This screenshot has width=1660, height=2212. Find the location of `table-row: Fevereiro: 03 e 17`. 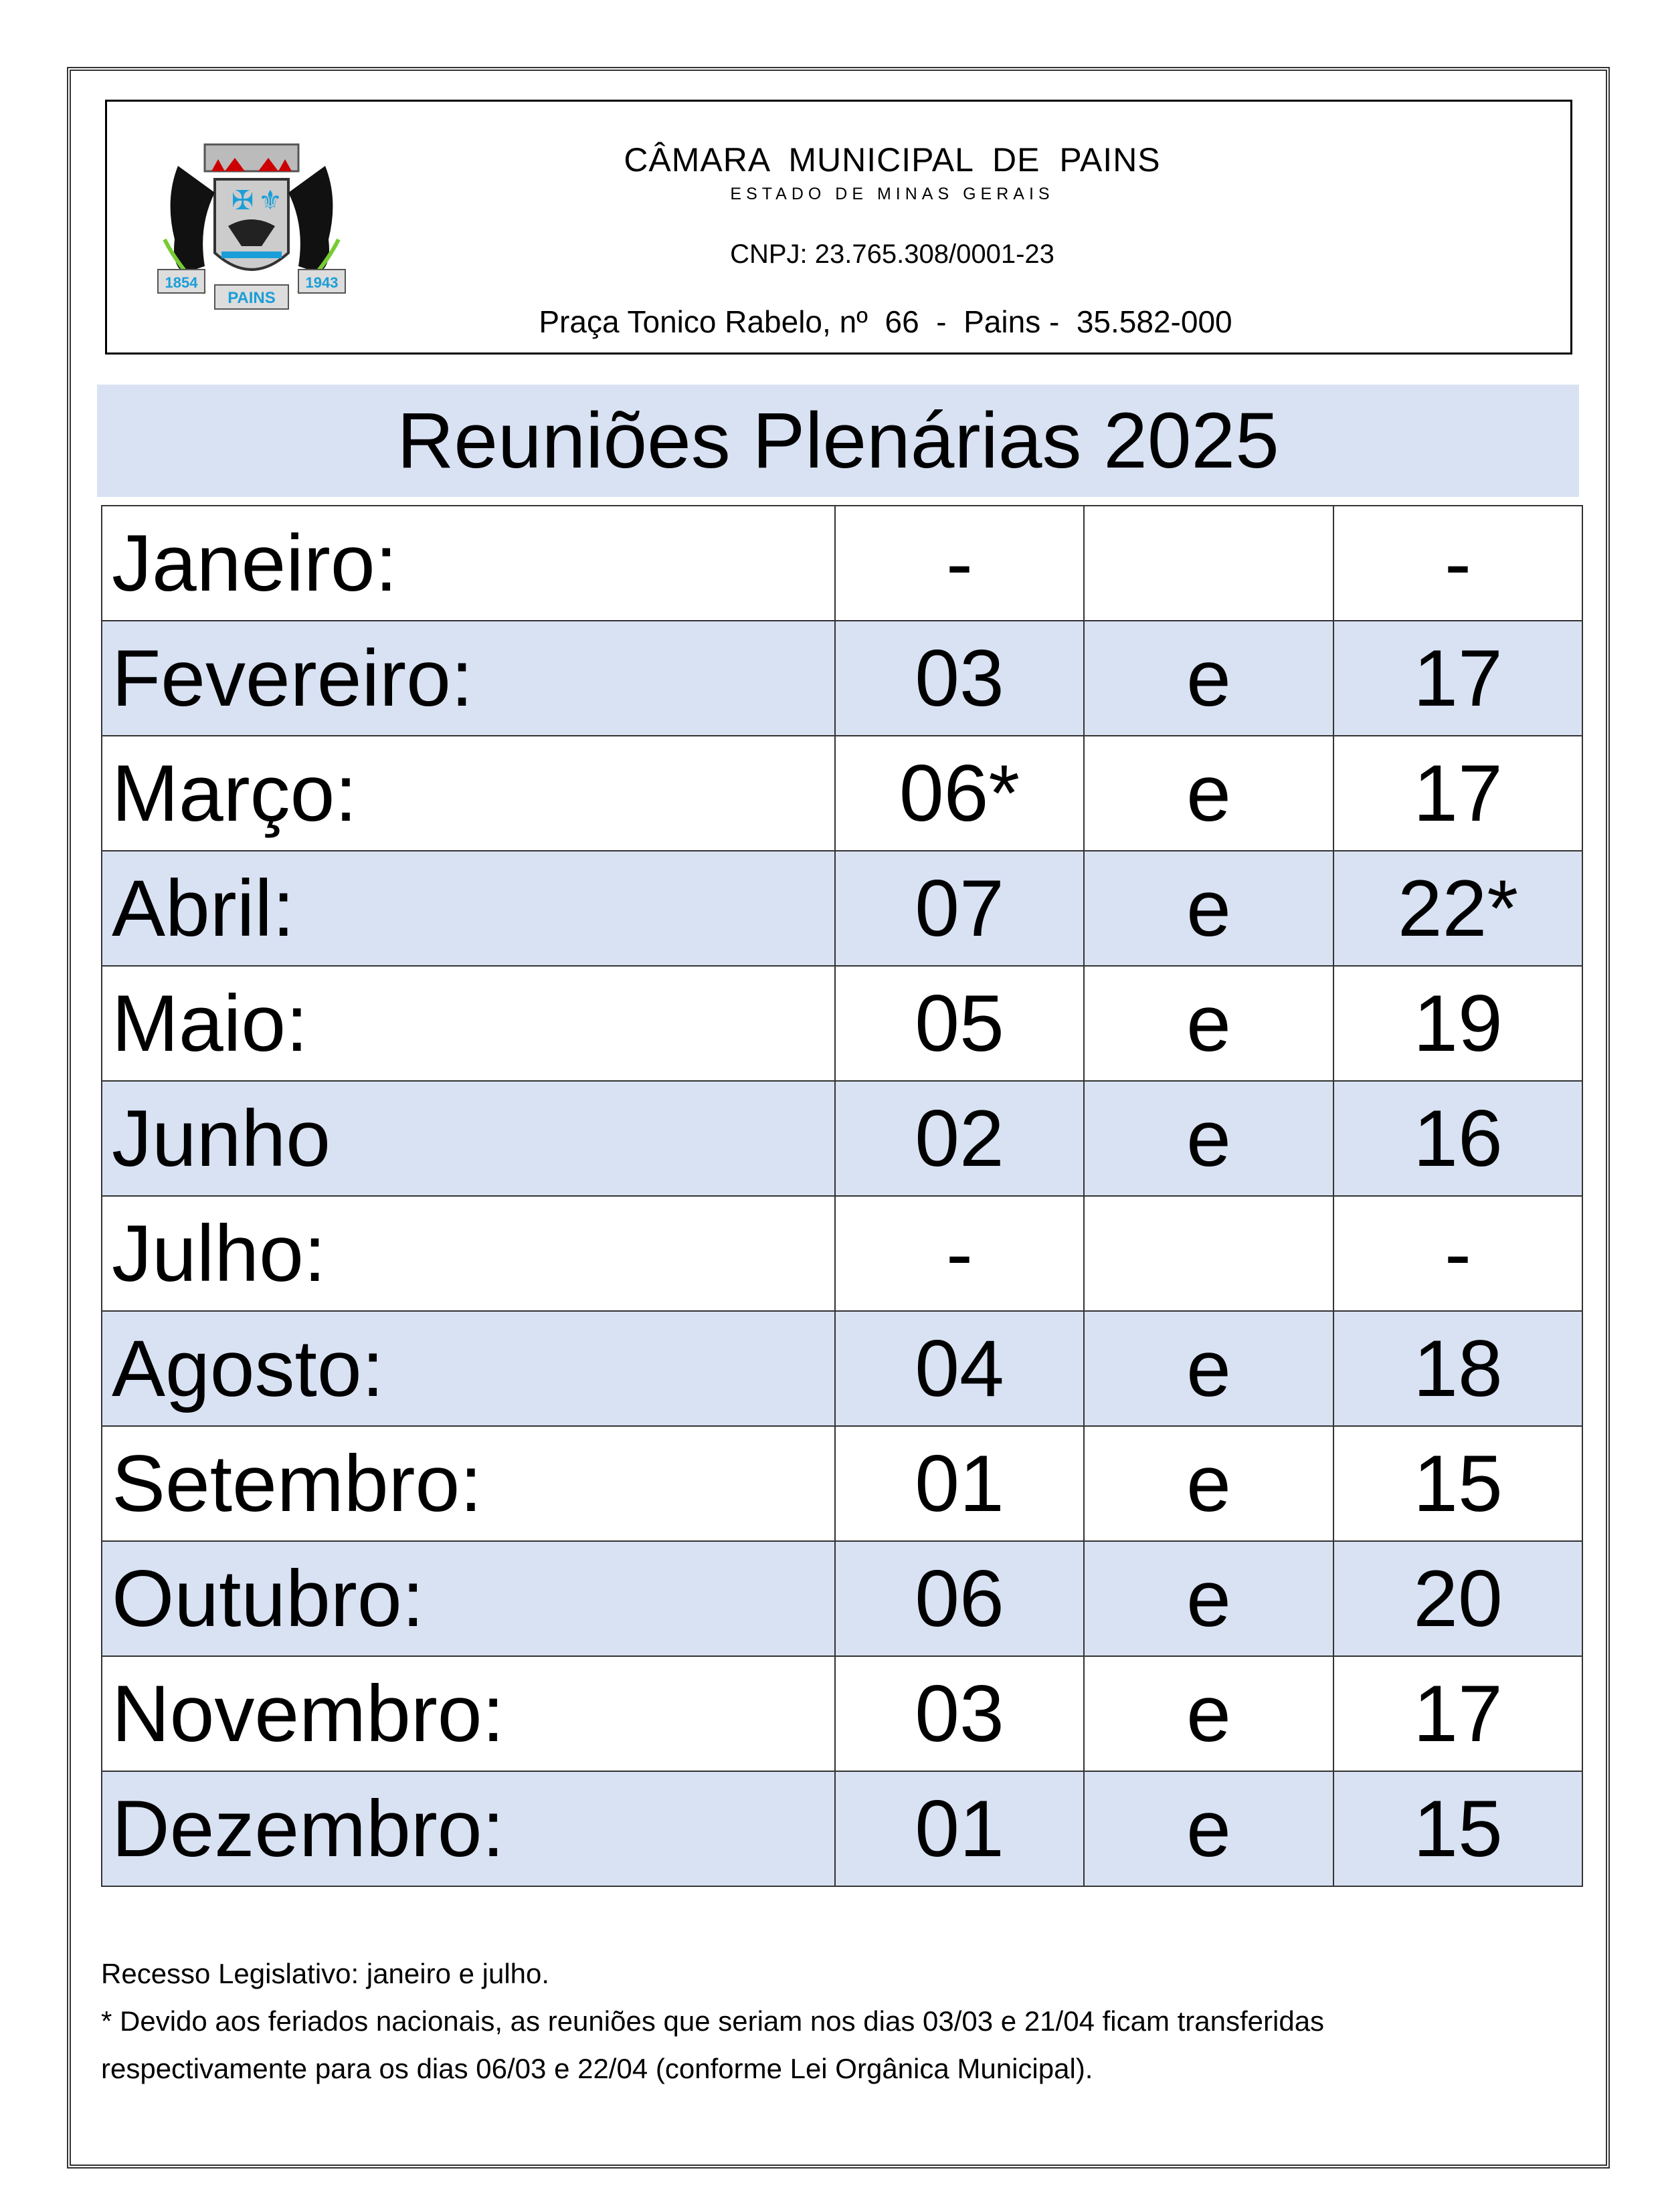

table-row: Fevereiro: 03 e 17 is located at coordinates (842, 678).